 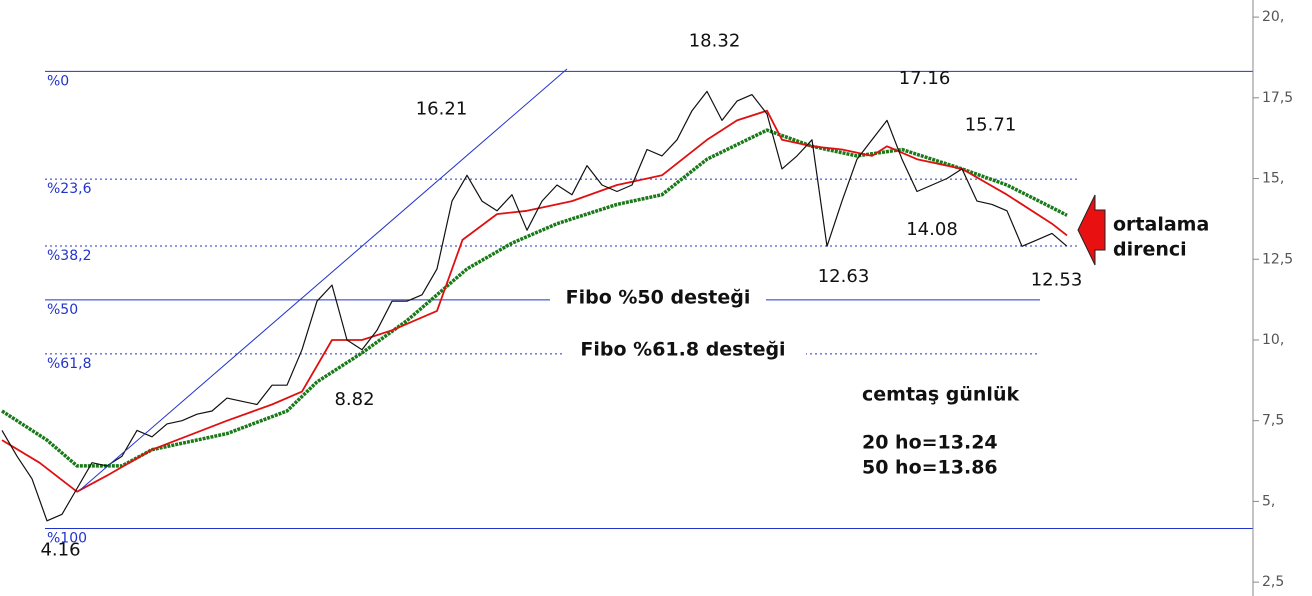 I want to click on annotation: Fibo %50 desteği, so click(x=658, y=298).